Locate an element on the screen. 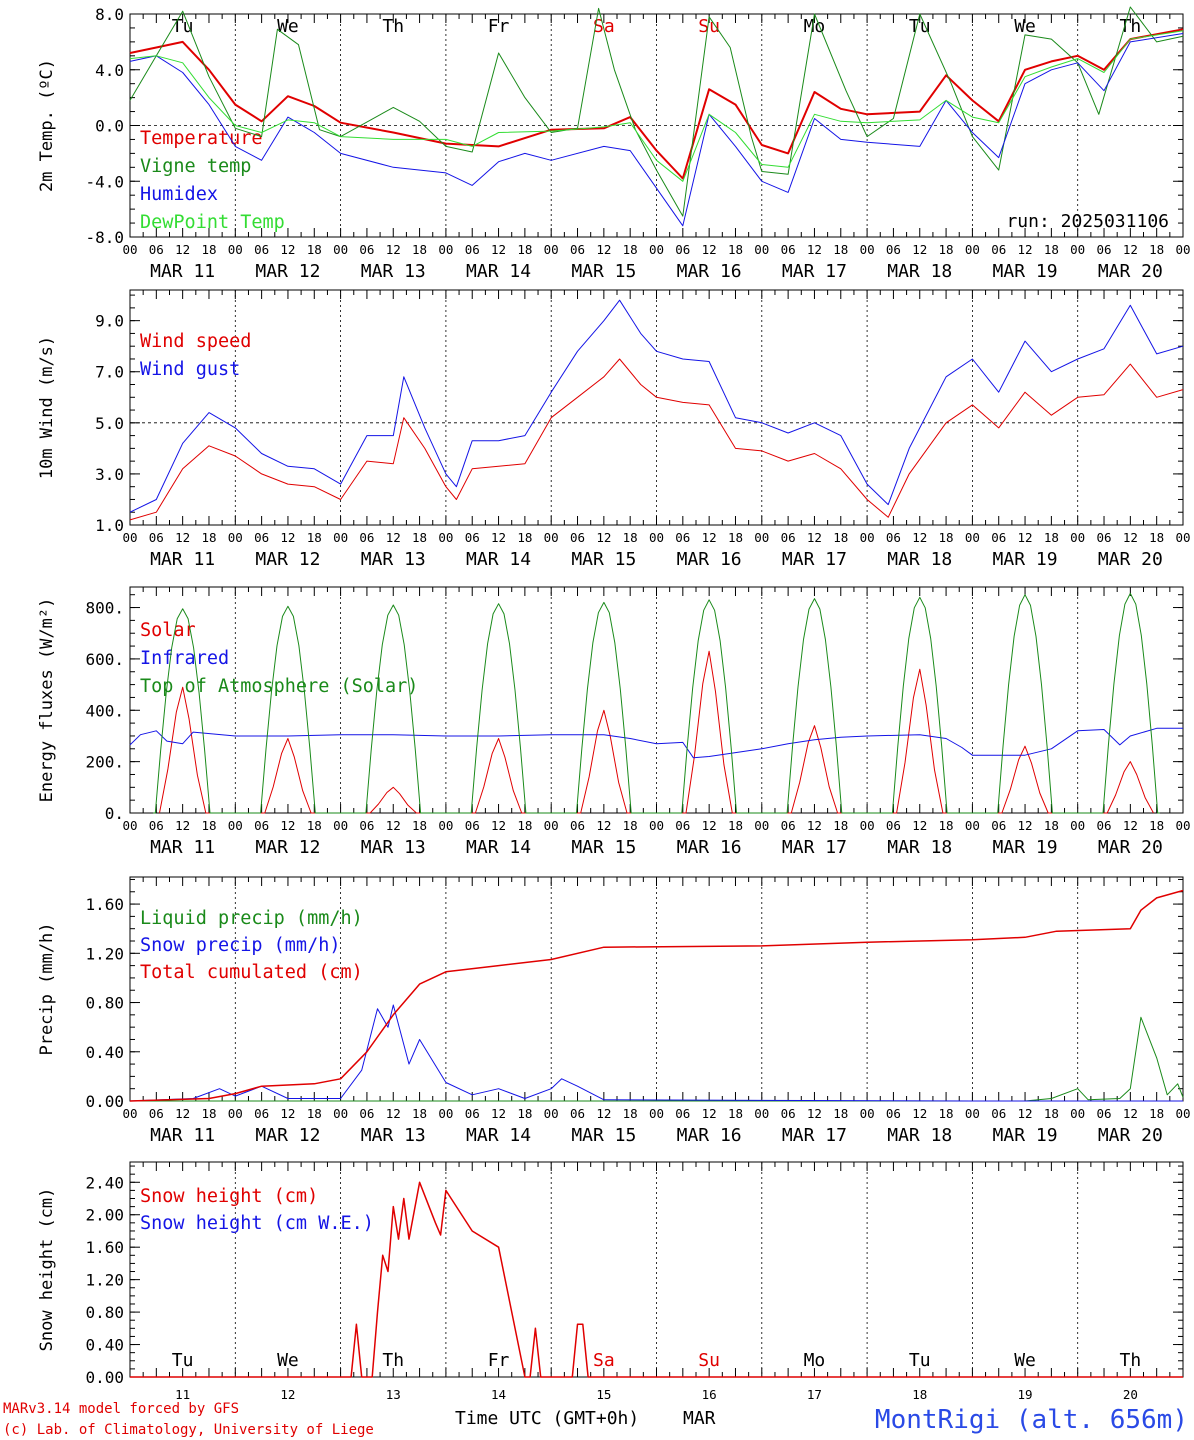 The height and width of the screenshot is (1440, 1194). snow-day-number: 19 is located at coordinates (1025, 1394).